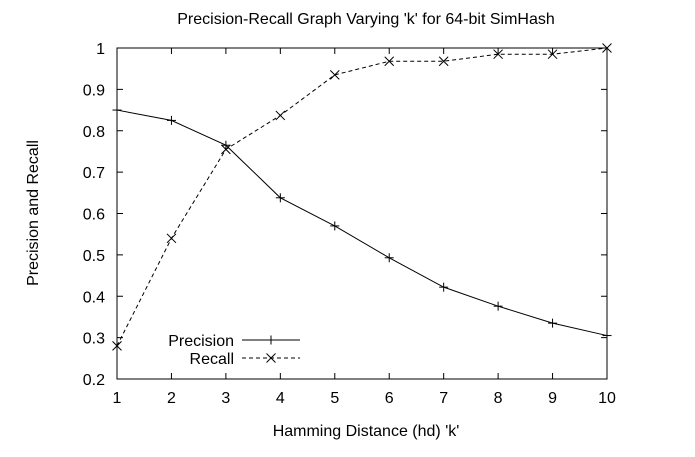  What do you see at coordinates (94, 173) in the screenshot?
I see `y-tick-label: 0.7` at bounding box center [94, 173].